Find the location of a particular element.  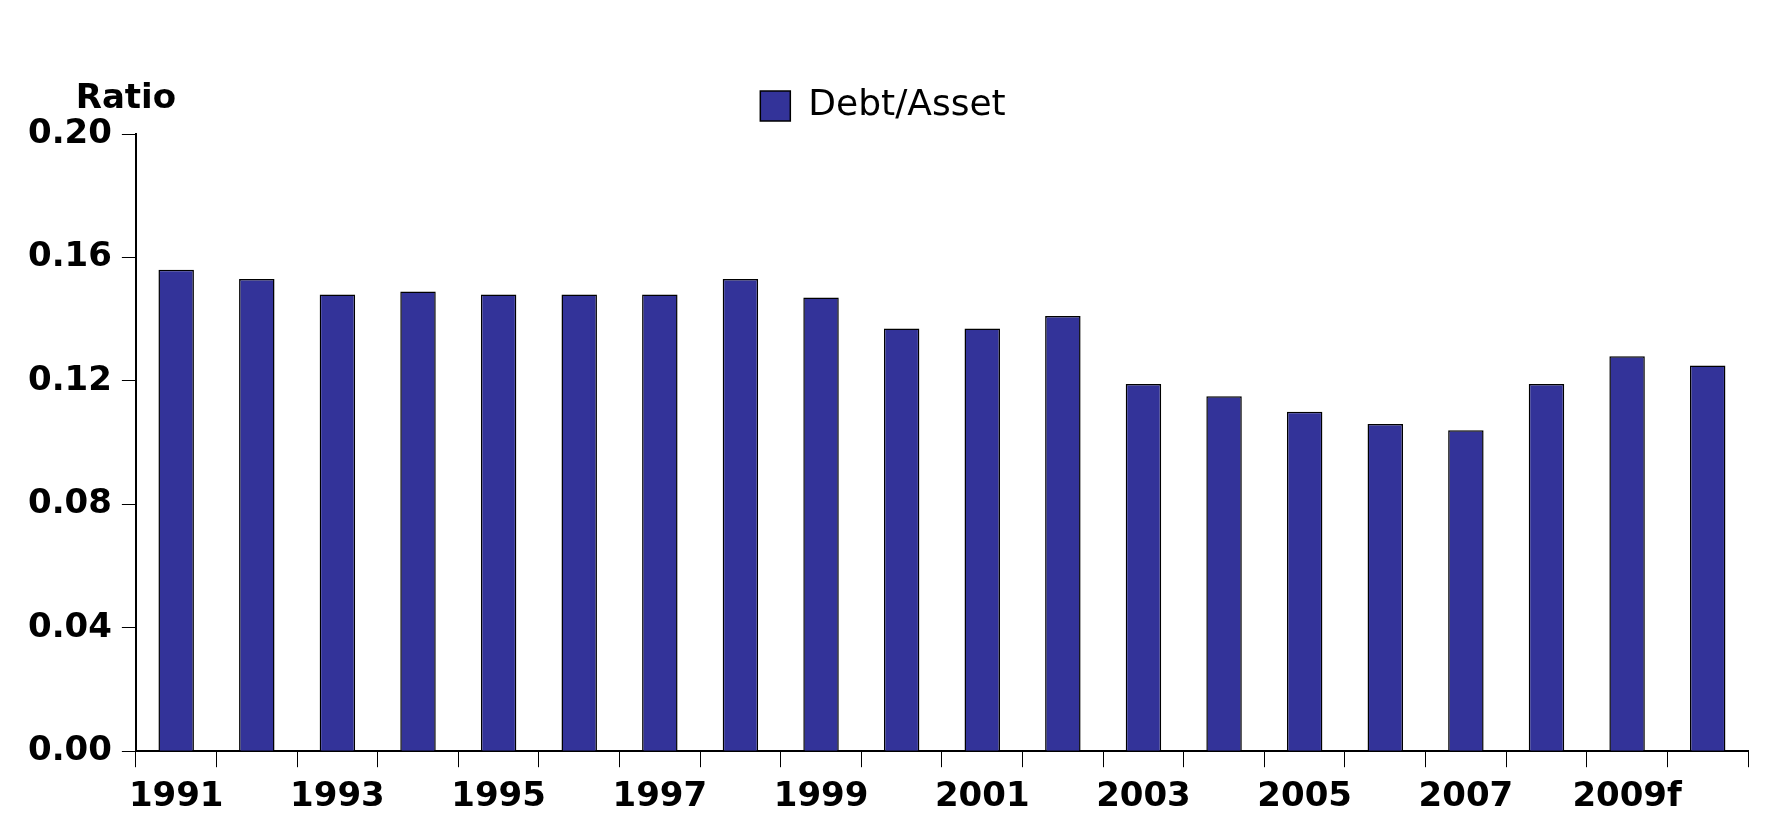

x-tick-label: 1991 is located at coordinates (176, 794).